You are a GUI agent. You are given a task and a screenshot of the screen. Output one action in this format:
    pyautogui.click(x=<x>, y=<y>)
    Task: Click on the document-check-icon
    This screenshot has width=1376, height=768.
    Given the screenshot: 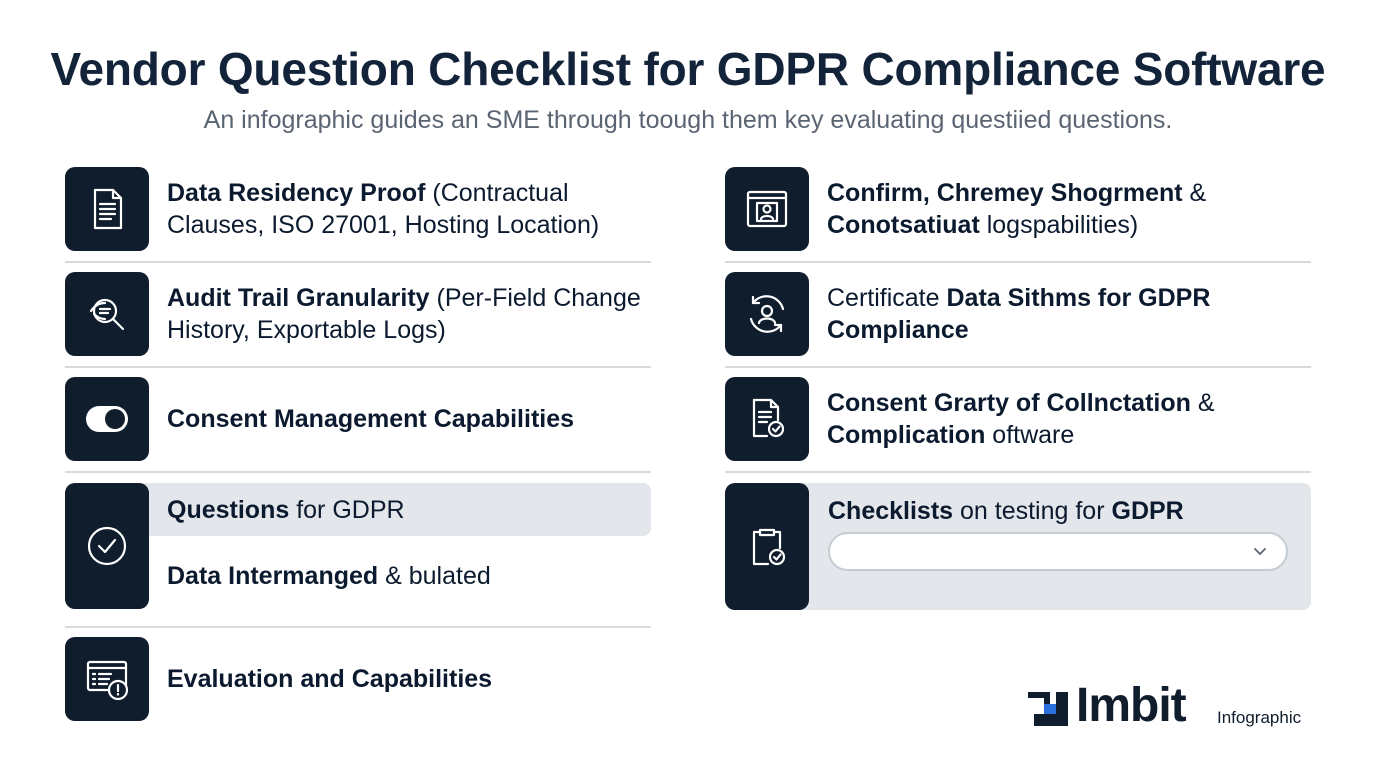 What is the action you would take?
    pyautogui.click(x=767, y=419)
    